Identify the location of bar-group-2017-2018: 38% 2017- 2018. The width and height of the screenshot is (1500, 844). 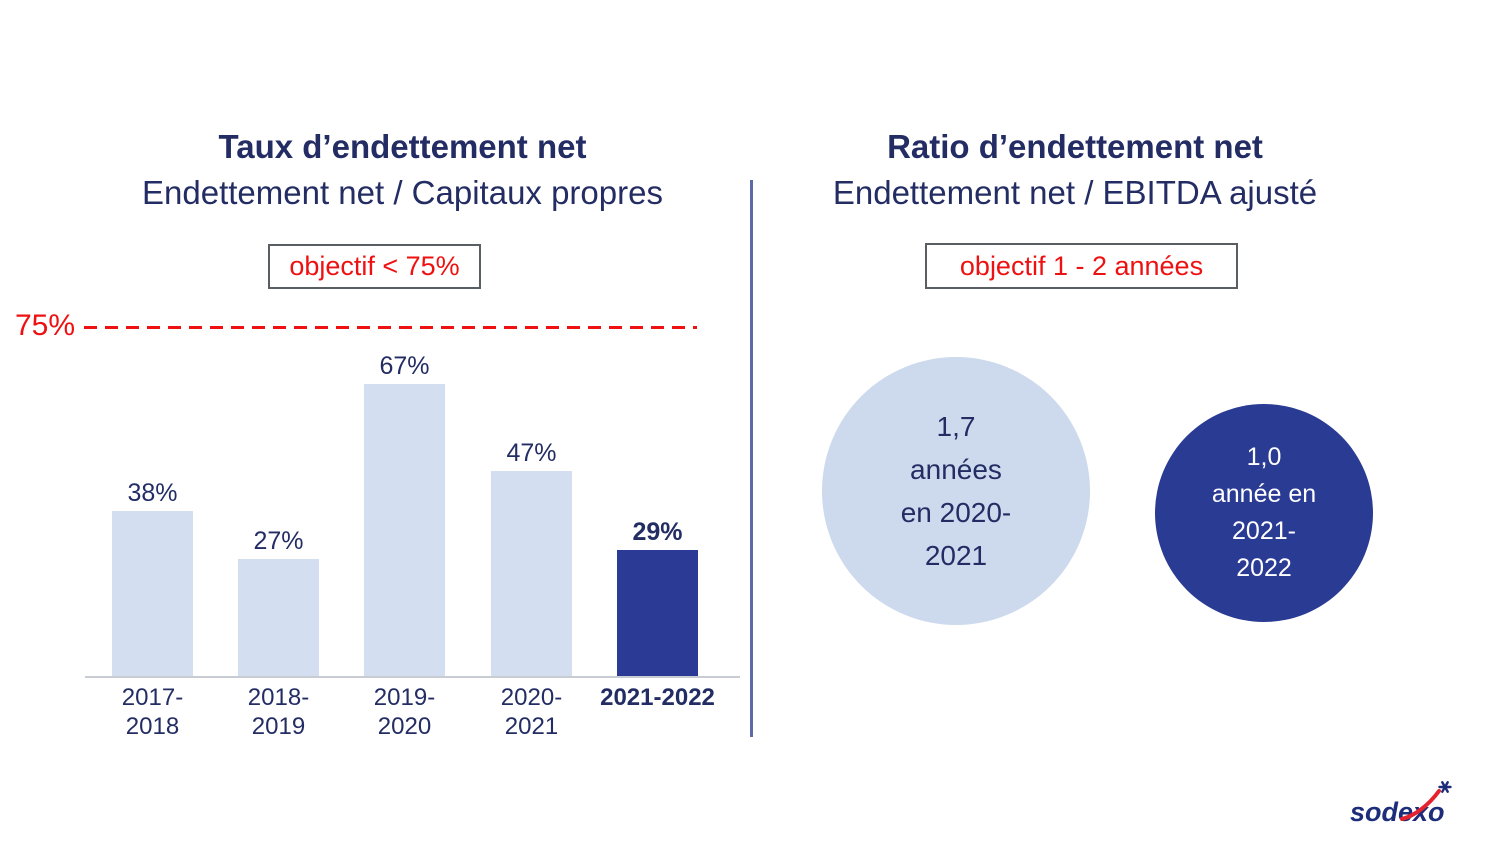
(152, 535).